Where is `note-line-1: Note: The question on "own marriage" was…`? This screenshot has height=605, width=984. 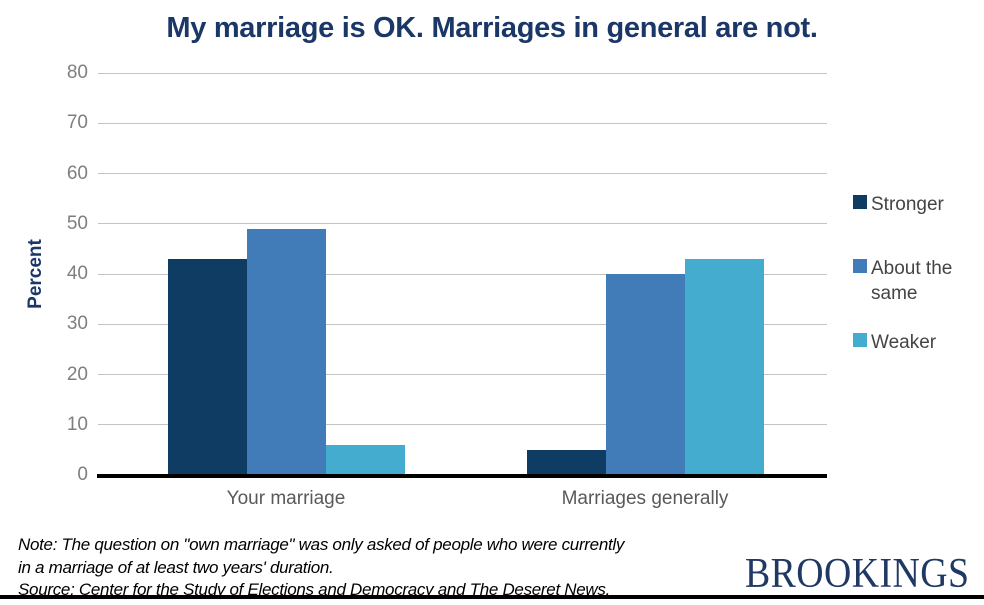 note-line-1: Note: The question on "own marriage" was… is located at coordinates (321, 544).